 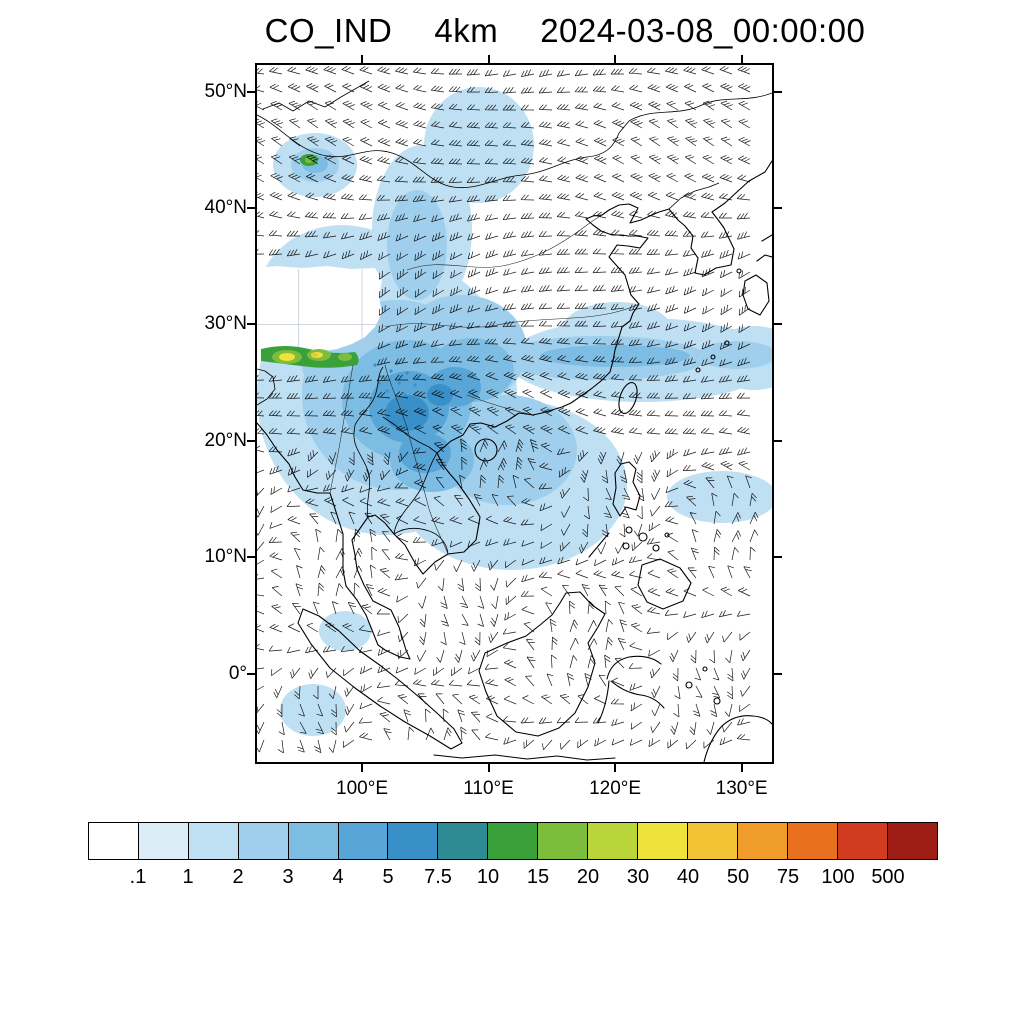 What do you see at coordinates (225, 91) in the screenshot?
I see `y-axis-label: 50°N` at bounding box center [225, 91].